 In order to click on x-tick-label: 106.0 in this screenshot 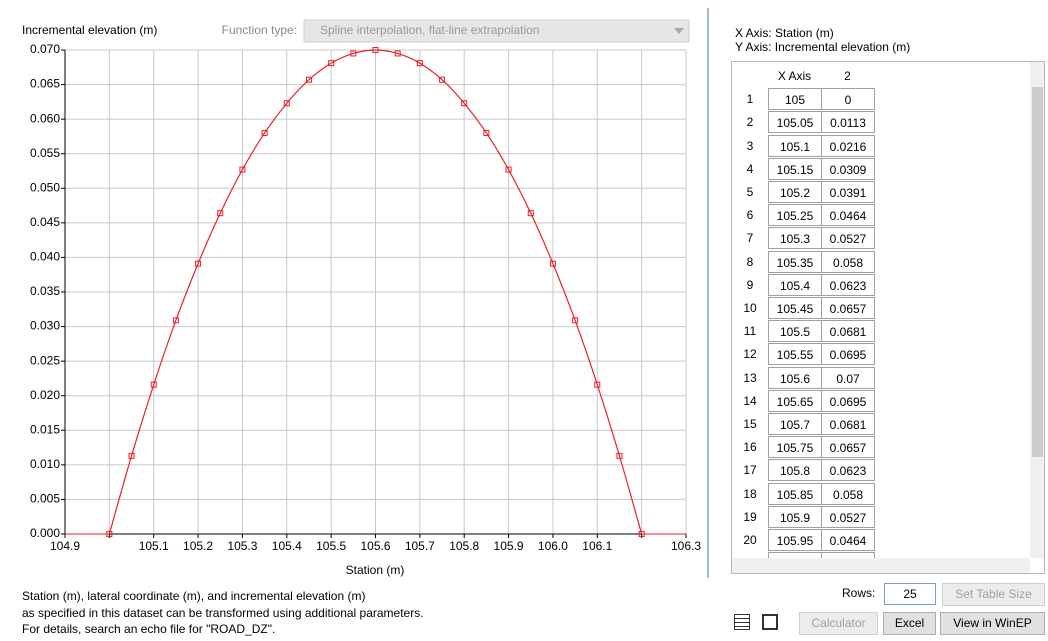, I will do `click(553, 546)`.